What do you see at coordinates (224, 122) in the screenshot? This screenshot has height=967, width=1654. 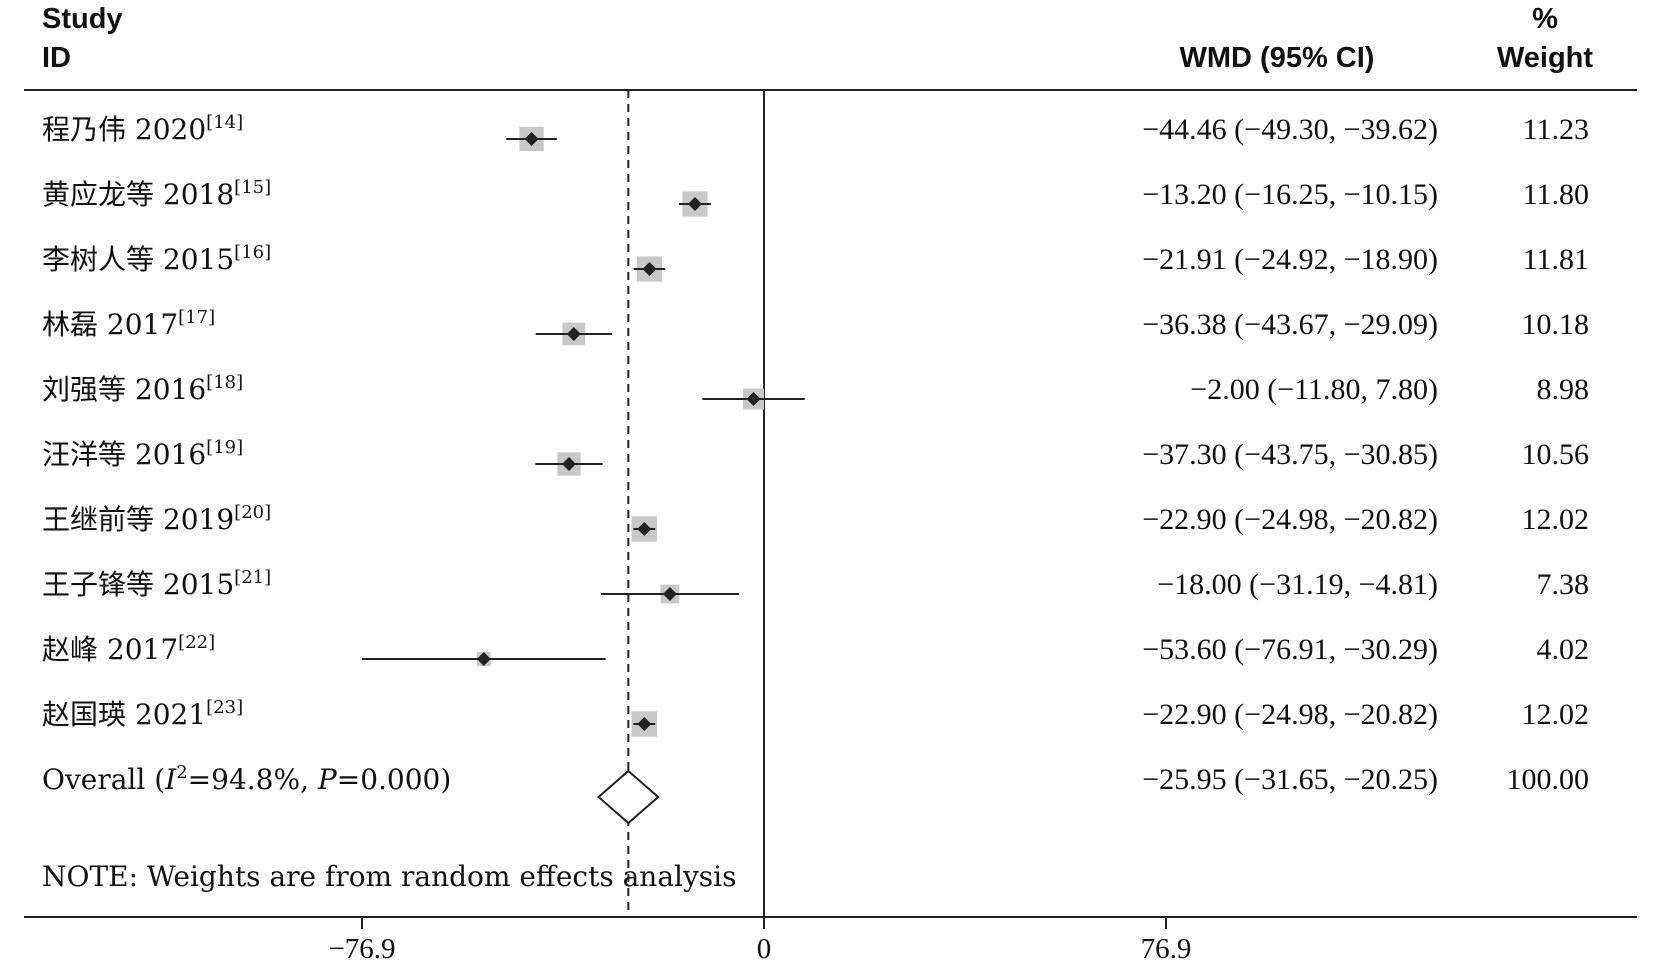 I see `study-reference: [14]` at bounding box center [224, 122].